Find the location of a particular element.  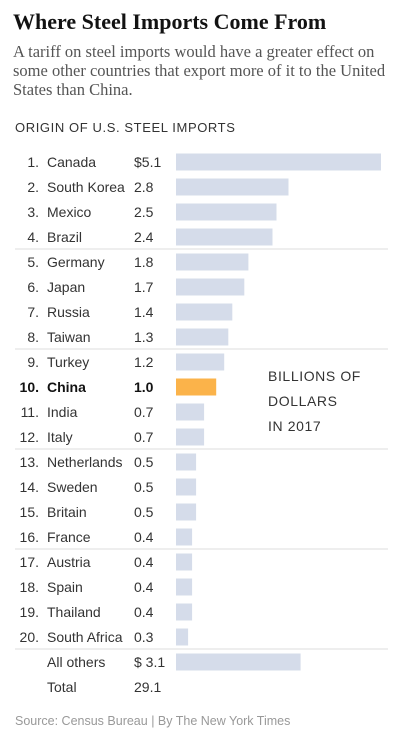

country-label: Brazil is located at coordinates (64, 237).